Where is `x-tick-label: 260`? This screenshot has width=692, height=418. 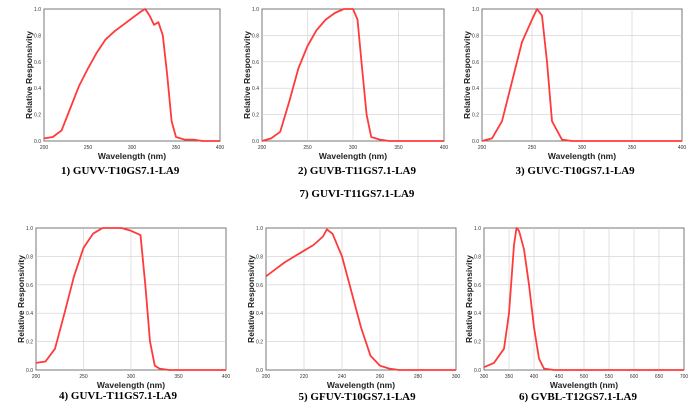 x-tick-label: 260 is located at coordinates (380, 377).